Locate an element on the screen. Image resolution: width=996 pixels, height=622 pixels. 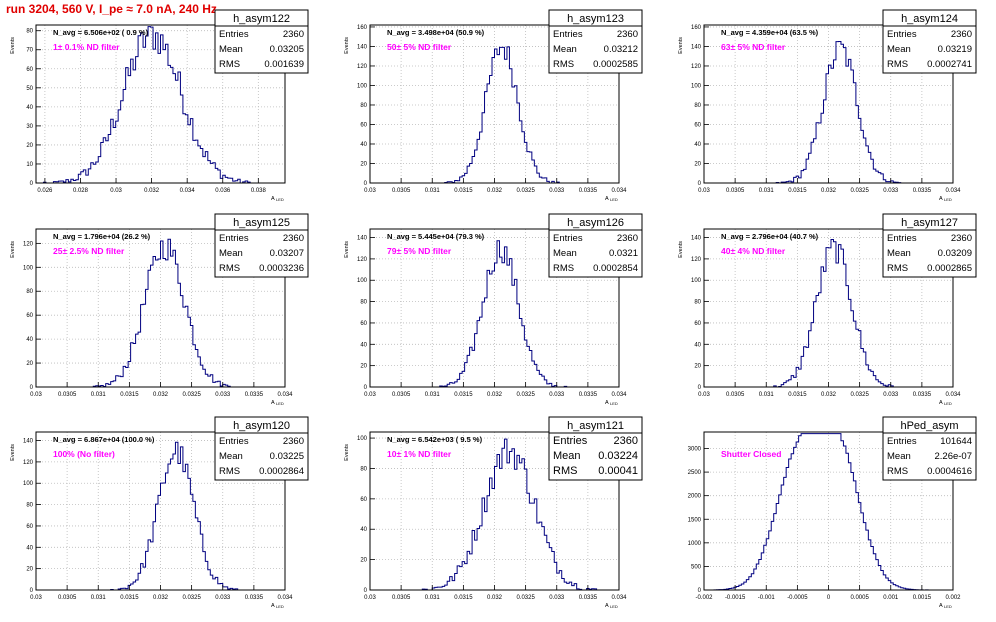
filter-label: 79± 5% ND filter is located at coordinates (419, 251).